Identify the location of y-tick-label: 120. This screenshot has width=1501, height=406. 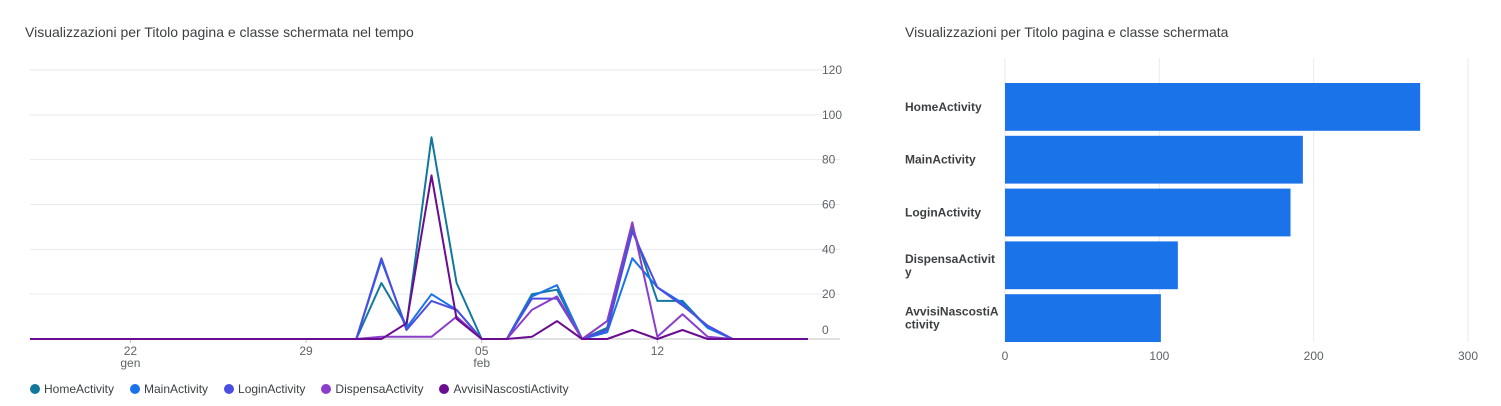
(832, 70).